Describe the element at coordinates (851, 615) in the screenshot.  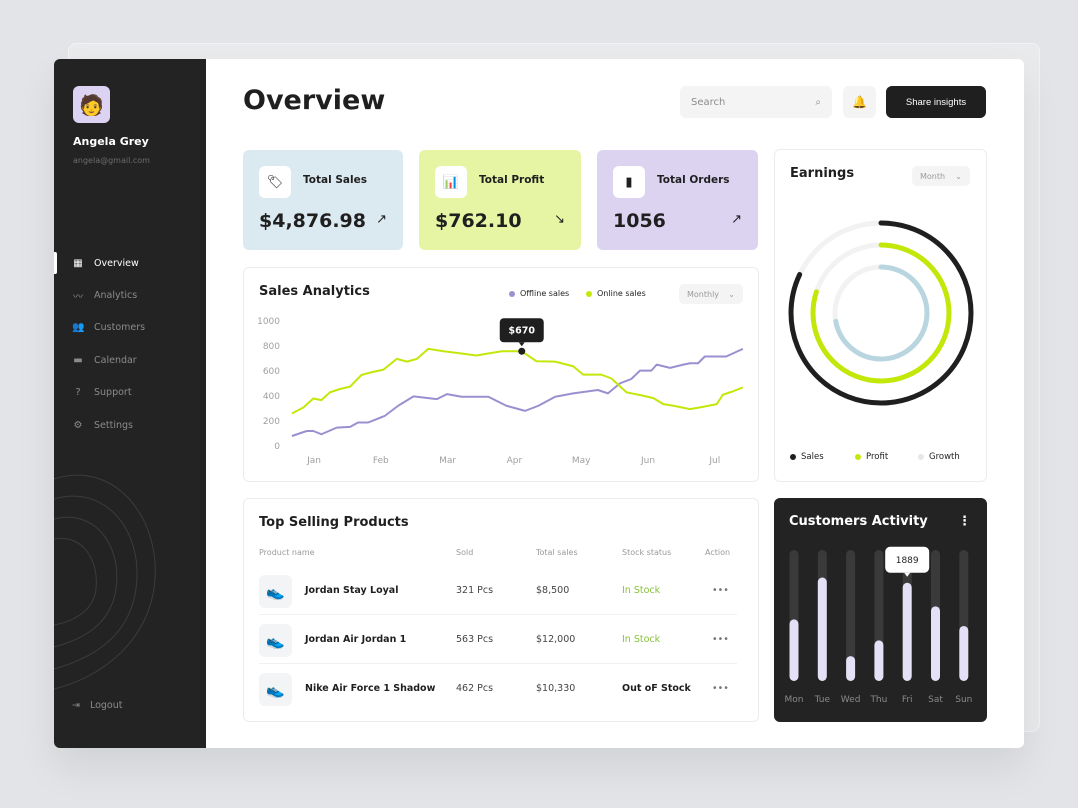
I see `bar-track` at that location.